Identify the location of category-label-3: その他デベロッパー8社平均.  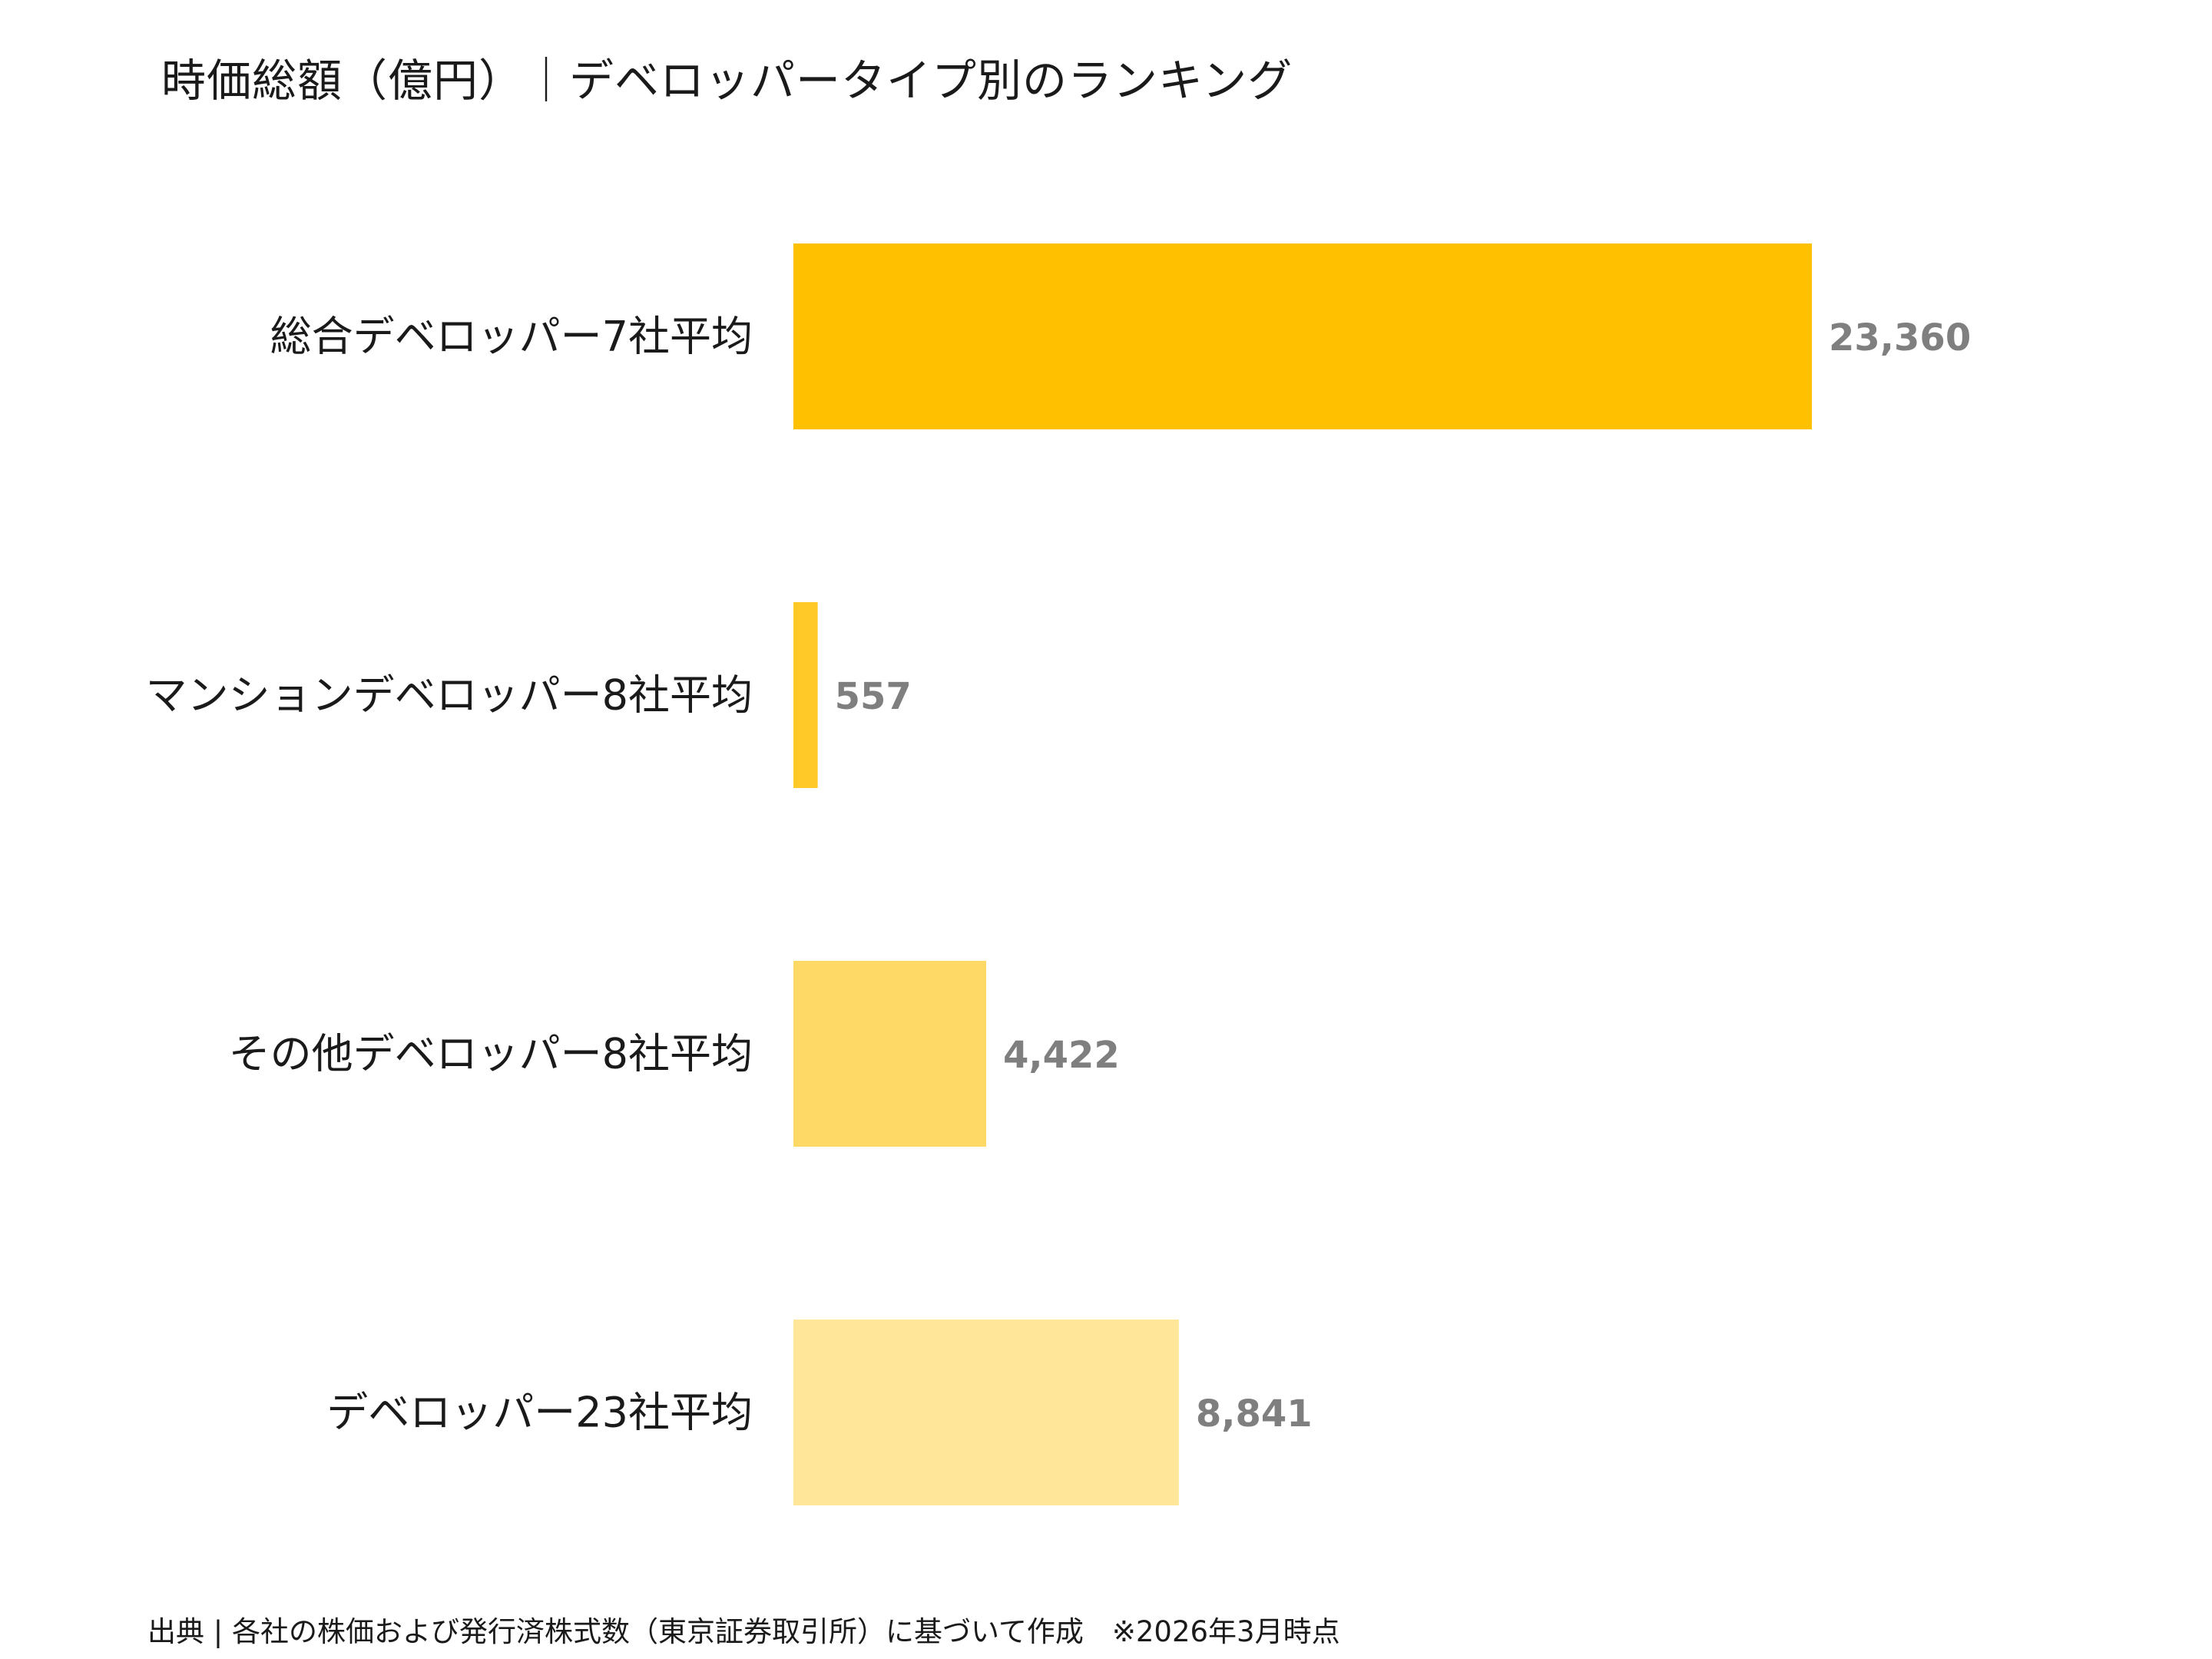
(491, 1054).